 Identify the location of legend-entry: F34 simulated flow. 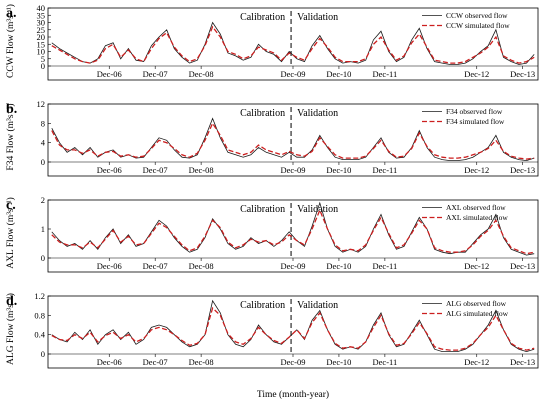
(475, 121).